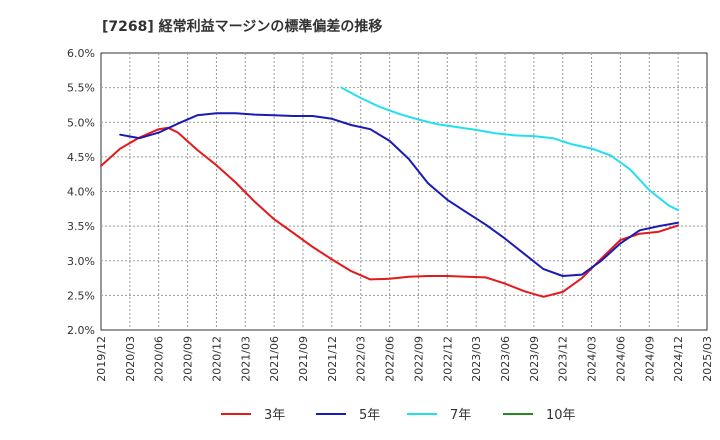 The height and width of the screenshot is (440, 720). What do you see at coordinates (678, 359) in the screenshot?
I see `x-tick-label: 2024/12` at bounding box center [678, 359].